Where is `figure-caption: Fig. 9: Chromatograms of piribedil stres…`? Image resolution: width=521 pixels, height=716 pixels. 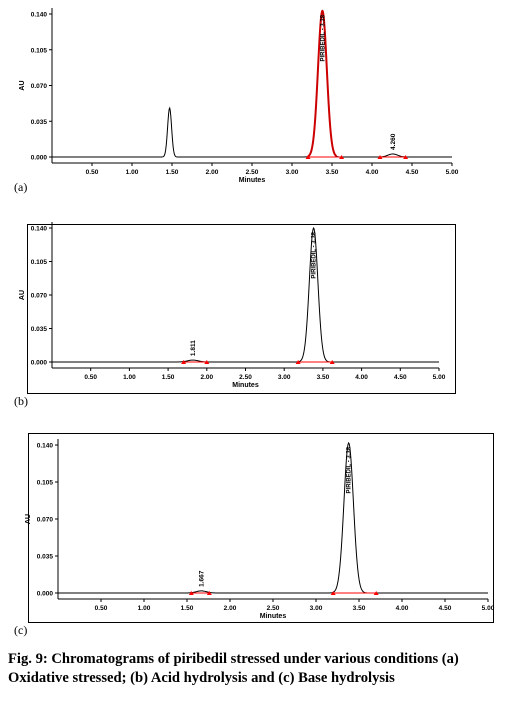
figure-caption: Fig. 9: Chromatograms of piribedil stres… is located at coordinates (233, 668).